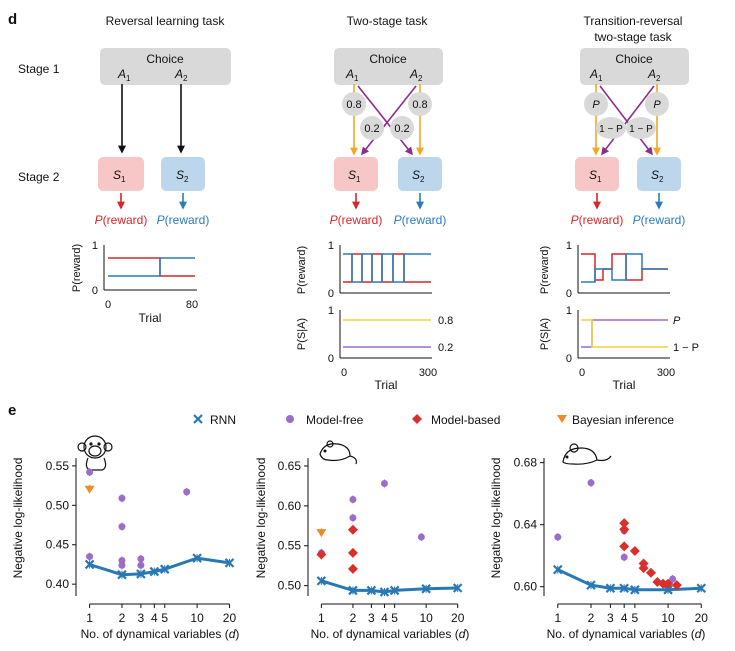 The image size is (735, 651). What do you see at coordinates (611, 540) in the screenshot?
I see `nll-chart-mouse: 0.60 0.64 0.68 1 2 3 4 5 10 20` at bounding box center [611, 540].